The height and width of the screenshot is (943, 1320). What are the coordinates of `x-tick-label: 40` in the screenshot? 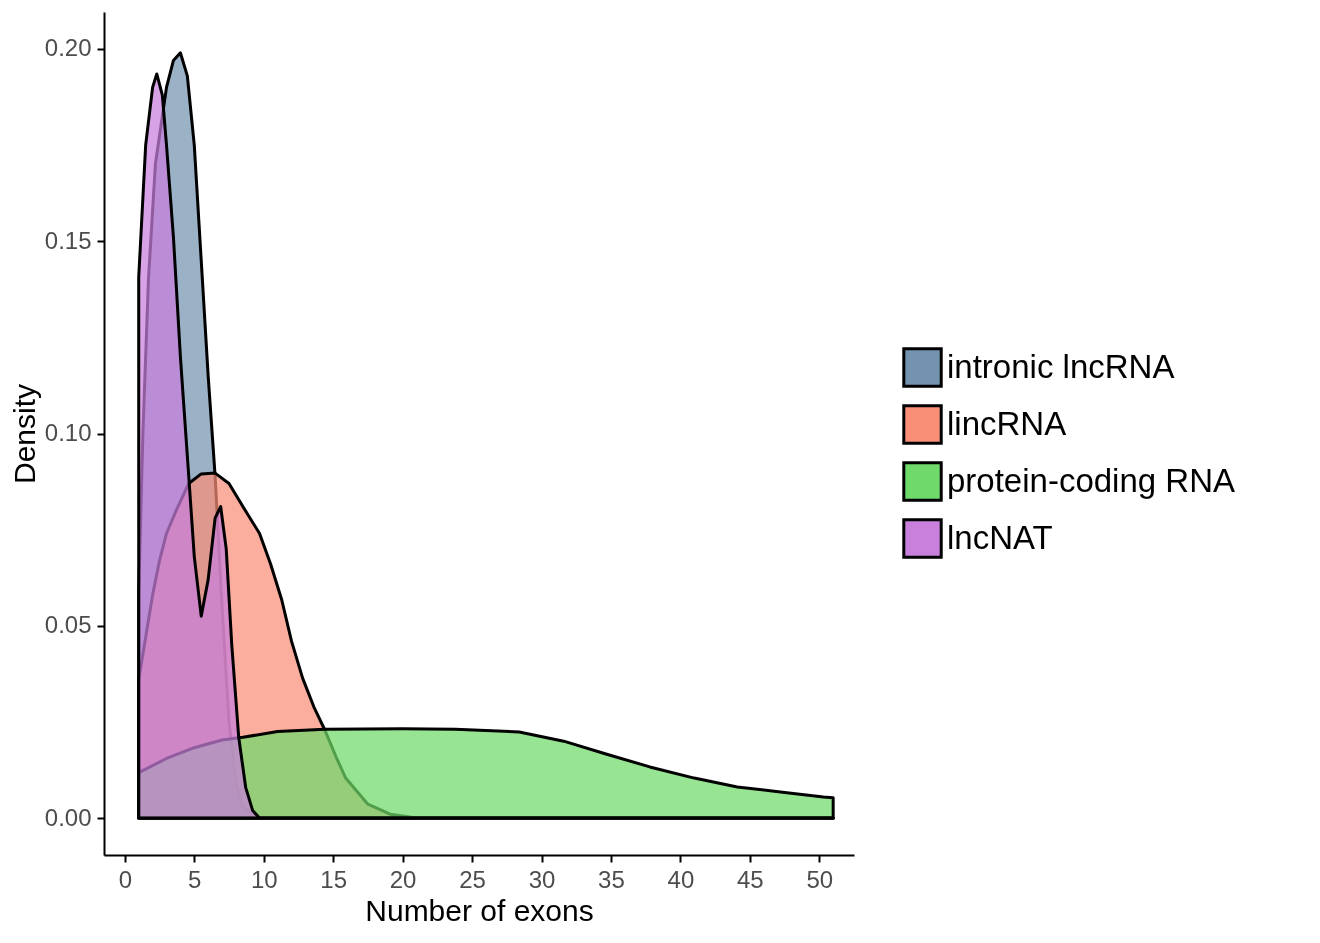 It's located at (681, 879).